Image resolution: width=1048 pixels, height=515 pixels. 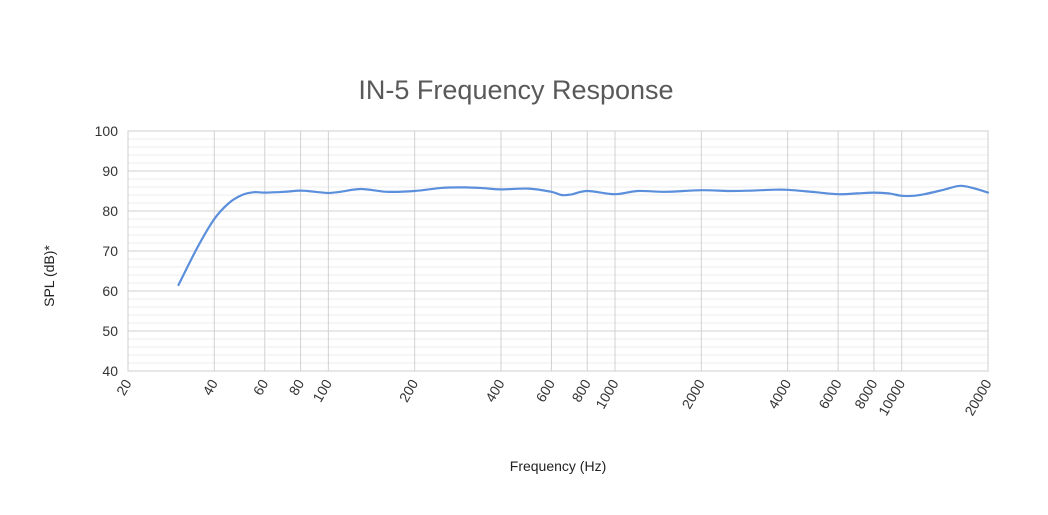 I want to click on x-tick-label: 100, so click(x=322, y=390).